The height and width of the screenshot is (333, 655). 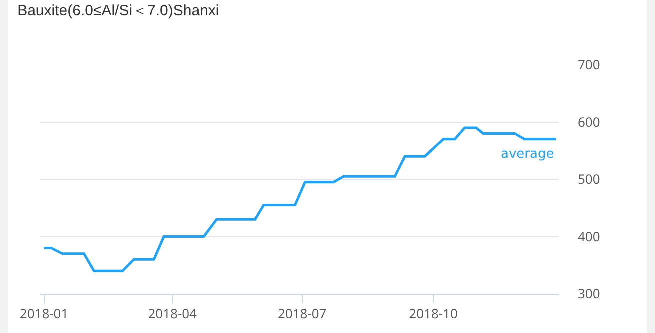 What do you see at coordinates (589, 65) in the screenshot?
I see `y-tick-label: 700` at bounding box center [589, 65].